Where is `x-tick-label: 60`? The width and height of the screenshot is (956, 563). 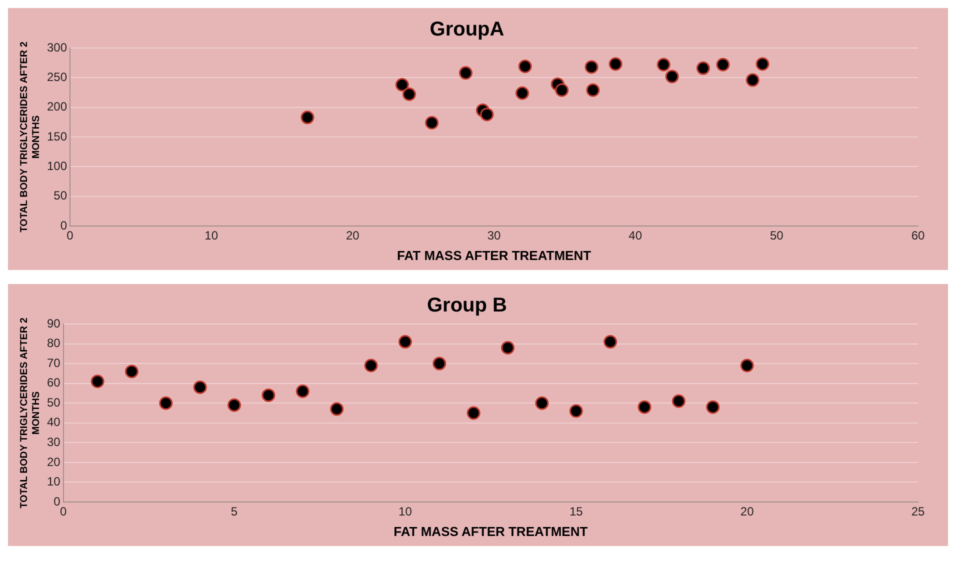 x-tick-label: 60 is located at coordinates (918, 235).